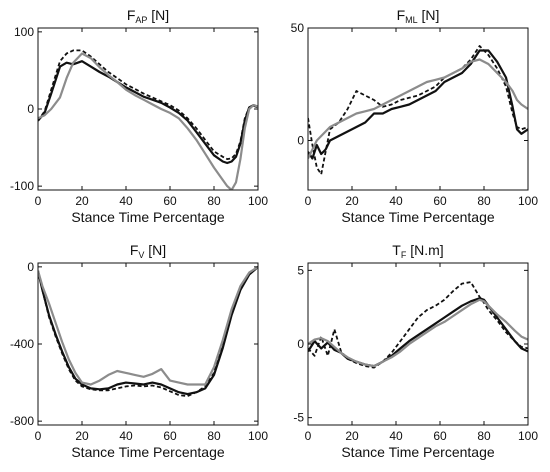 The height and width of the screenshot is (472, 550). Describe the element at coordinates (424, 250) in the screenshot. I see `chart-title-unit: [N.m]` at that location.